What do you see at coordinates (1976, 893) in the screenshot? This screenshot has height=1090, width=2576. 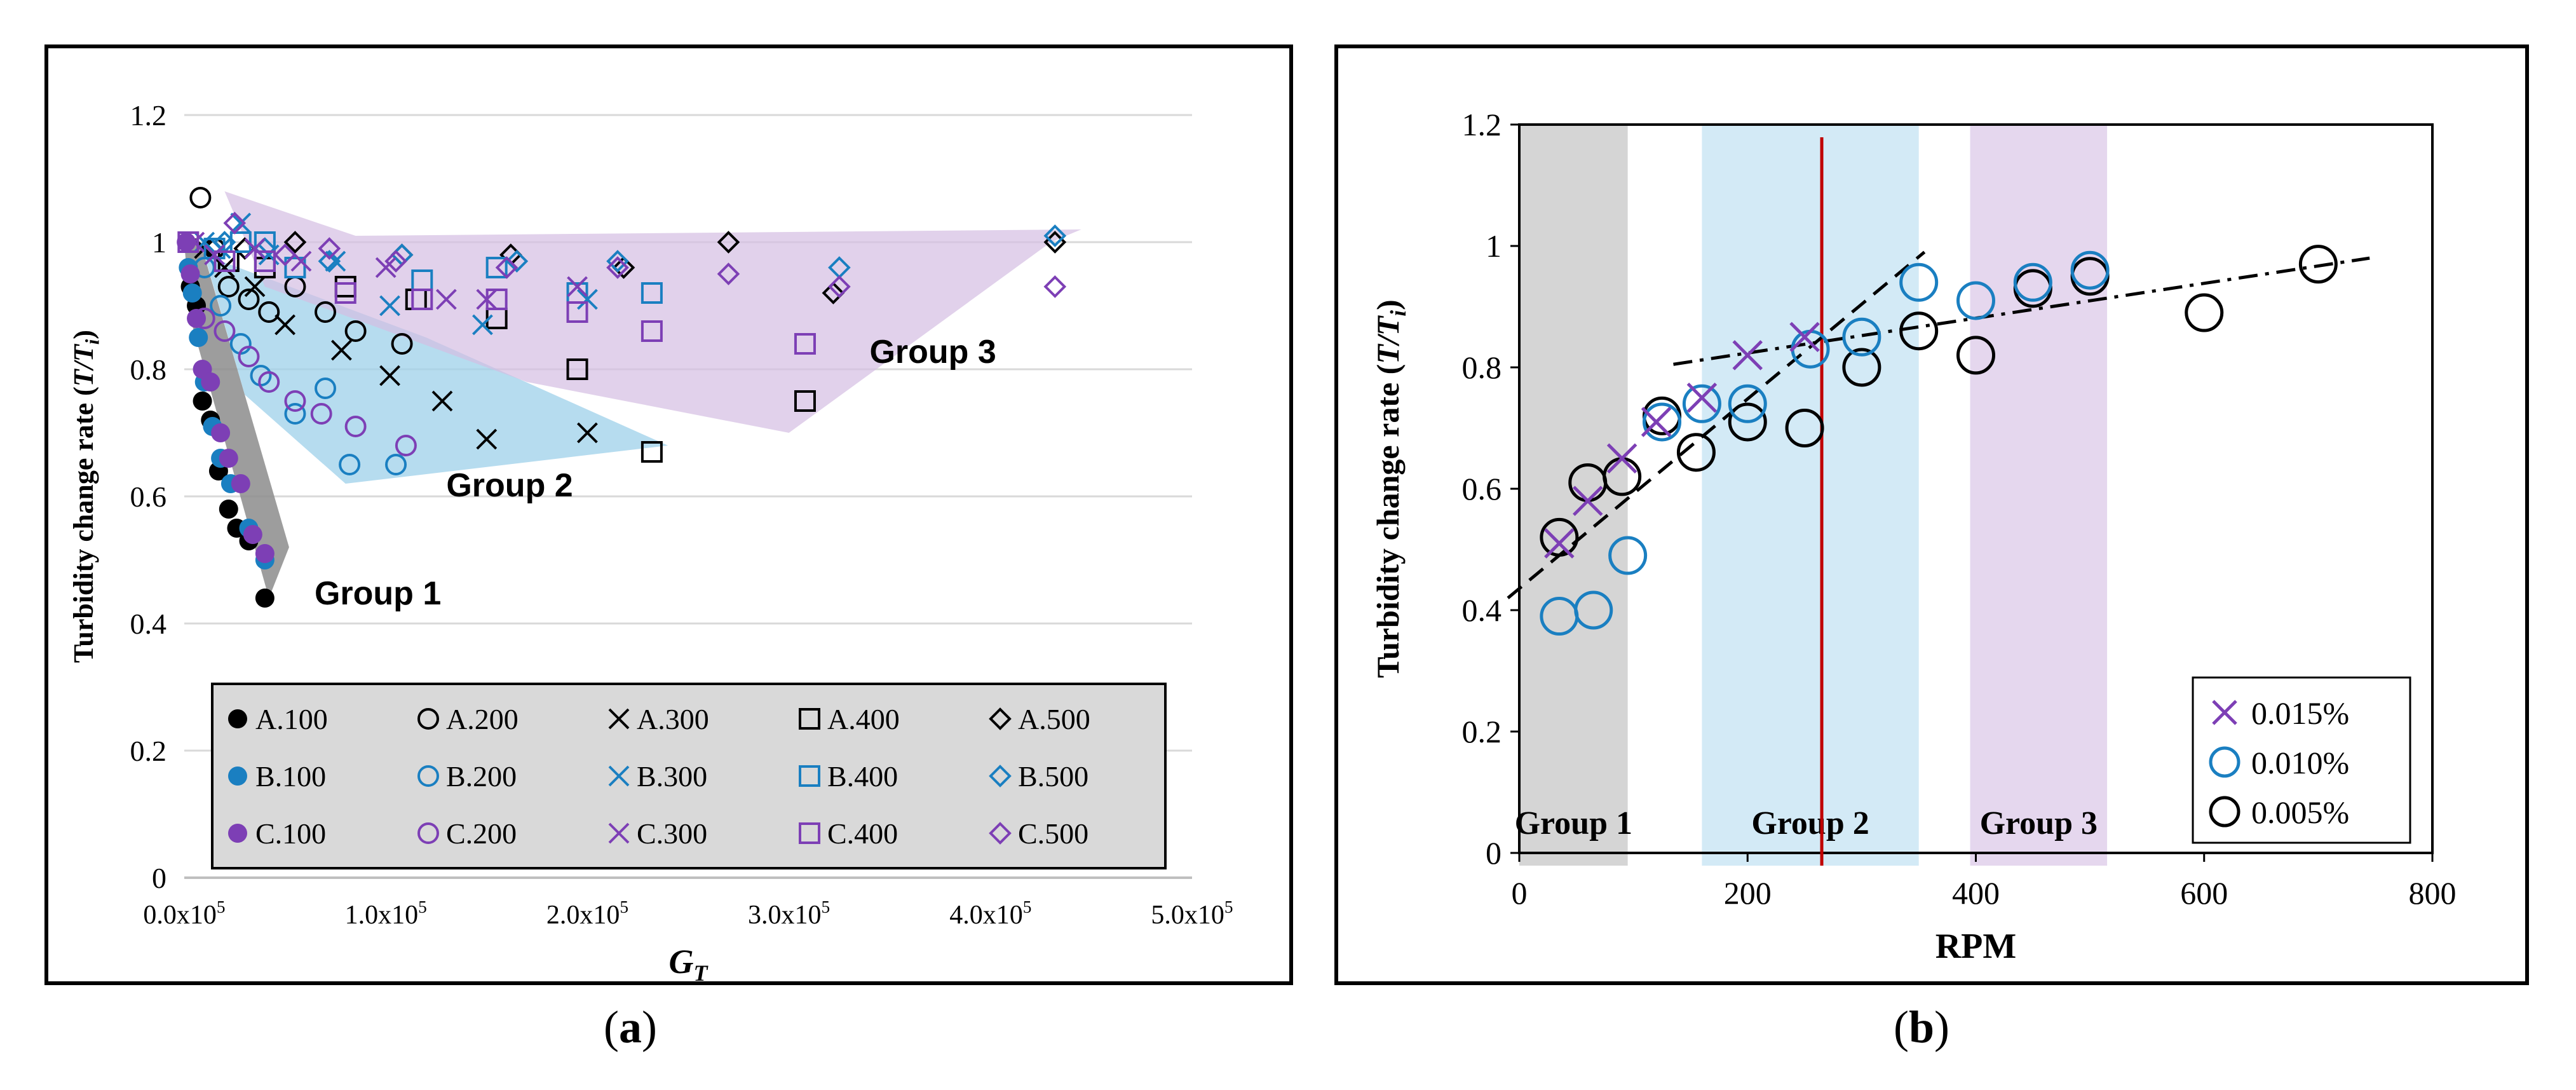 I see `x-tick-label: 400` at bounding box center [1976, 893].